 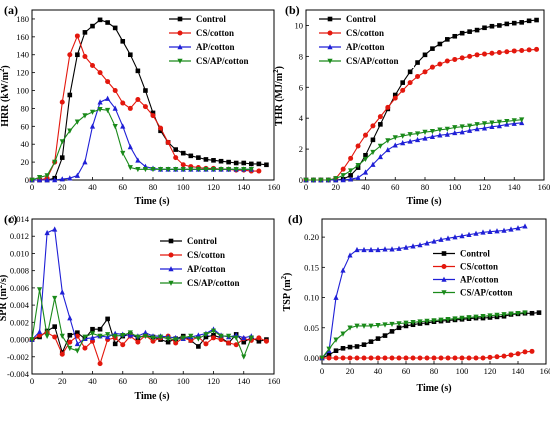 What do you see at coordinates (301, 87) in the screenshot?
I see `y-tick-label: 6` at bounding box center [301, 87].